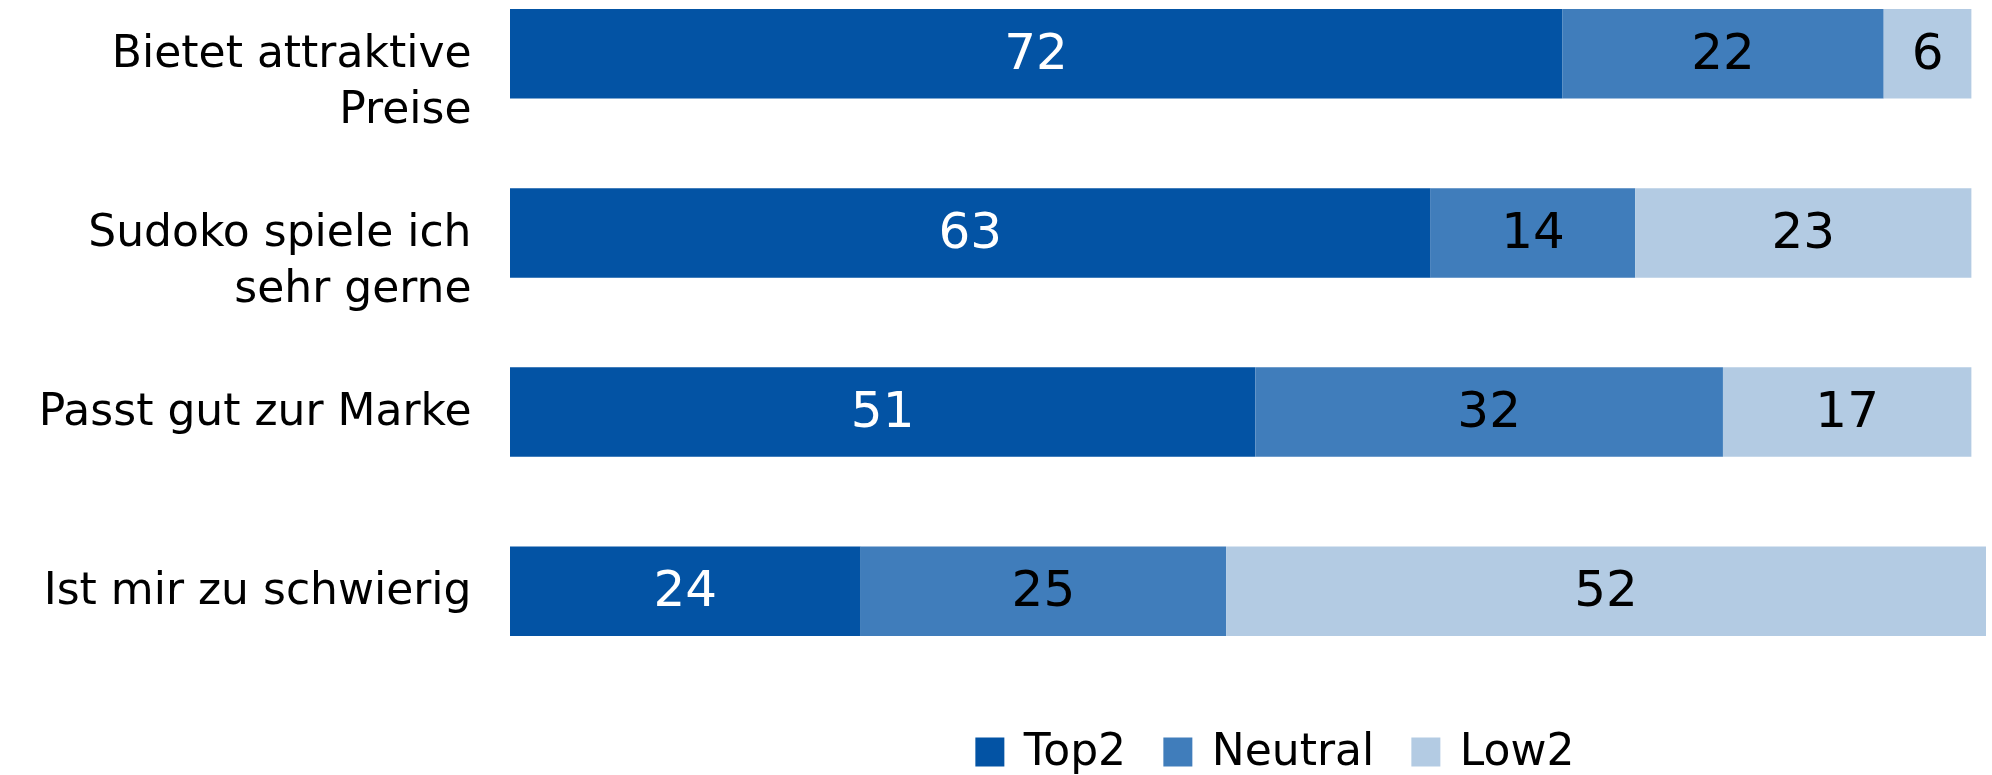 This screenshot has height=775, width=1992. I want to click on data-label: 63, so click(970, 230).